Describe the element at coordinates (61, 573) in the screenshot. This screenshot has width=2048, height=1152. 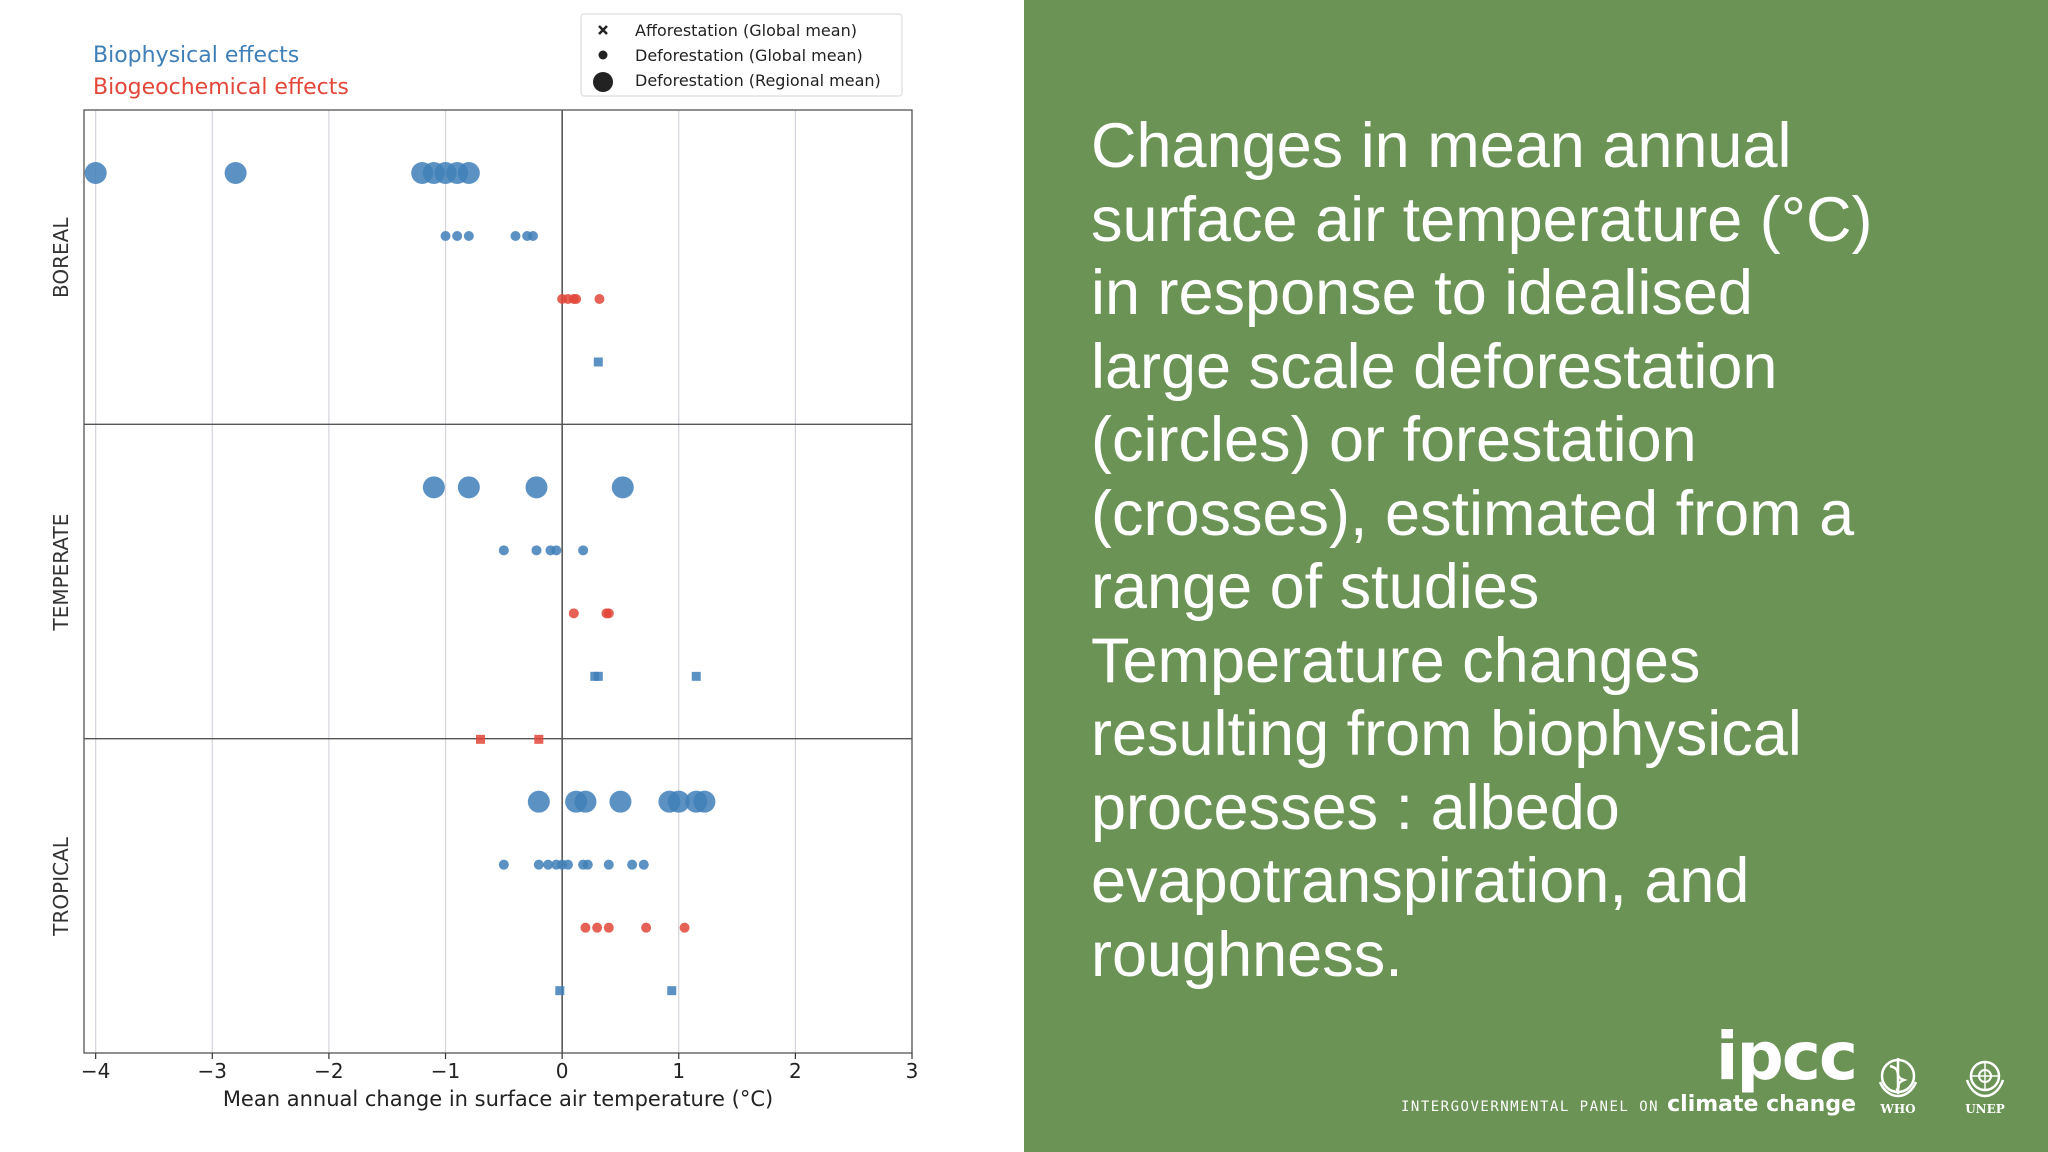
I see `panel-label: TEMPERATE` at that location.